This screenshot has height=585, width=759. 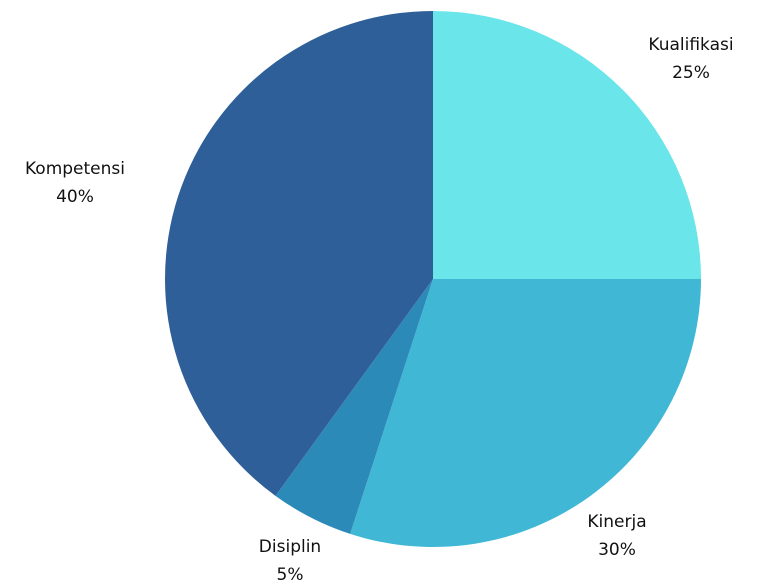 What do you see at coordinates (617, 550) in the screenshot?
I see `slice-percent-kinerja: 30%` at bounding box center [617, 550].